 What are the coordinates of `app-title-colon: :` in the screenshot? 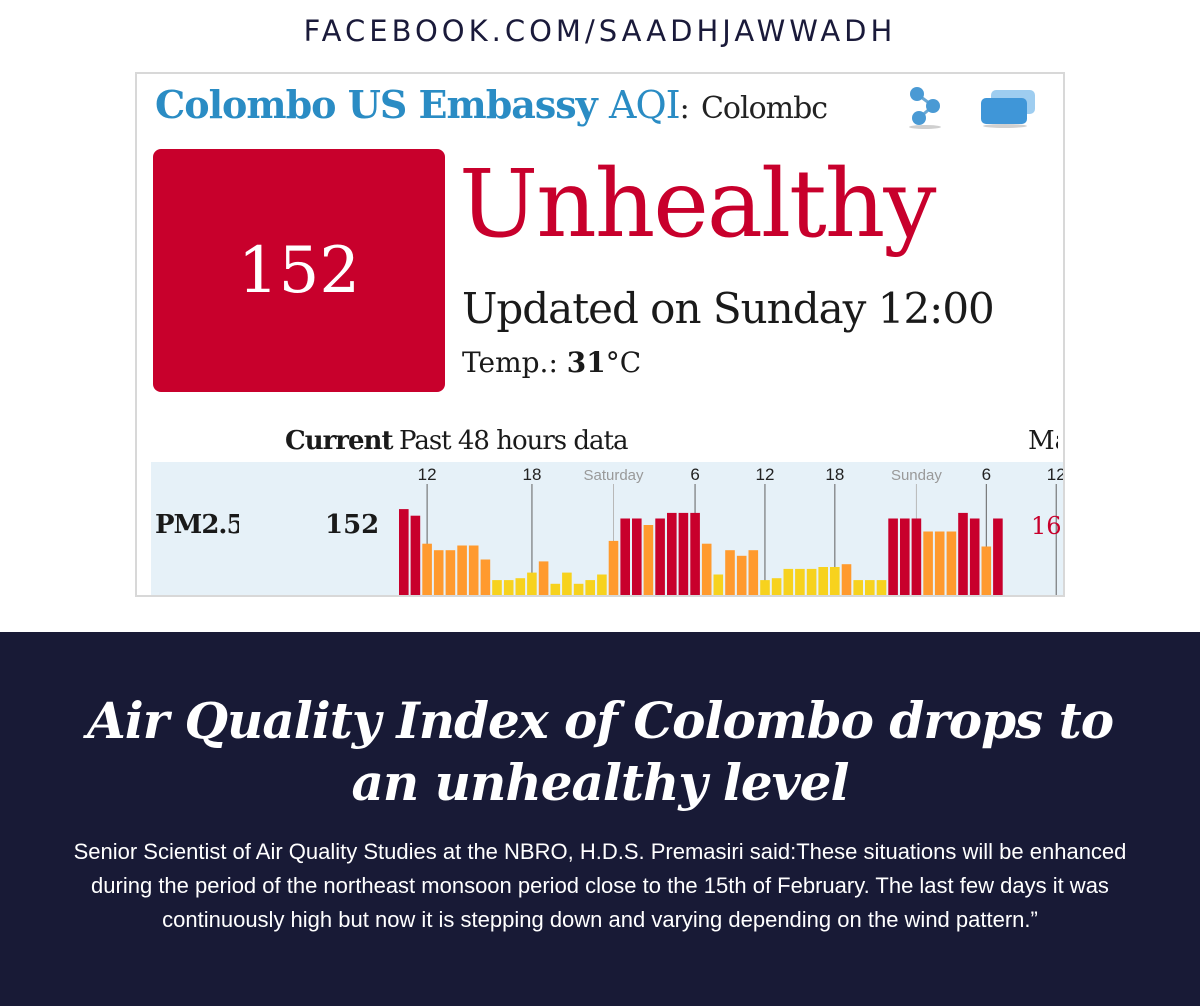 It's located at (684, 108).